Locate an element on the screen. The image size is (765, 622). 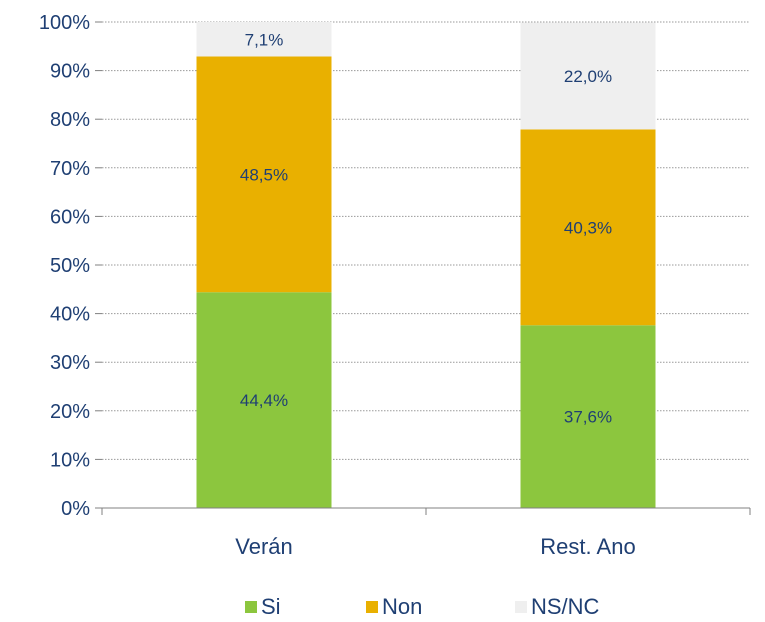
y-tick-label: 60% is located at coordinates (70, 217).